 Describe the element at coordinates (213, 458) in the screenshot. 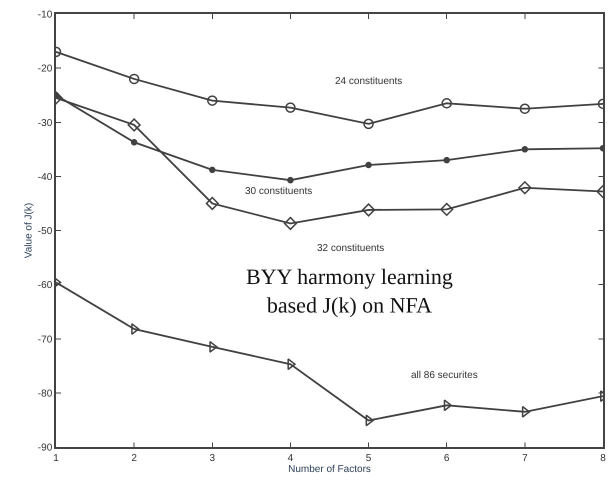

I see `x-tick-label: 3` at that location.